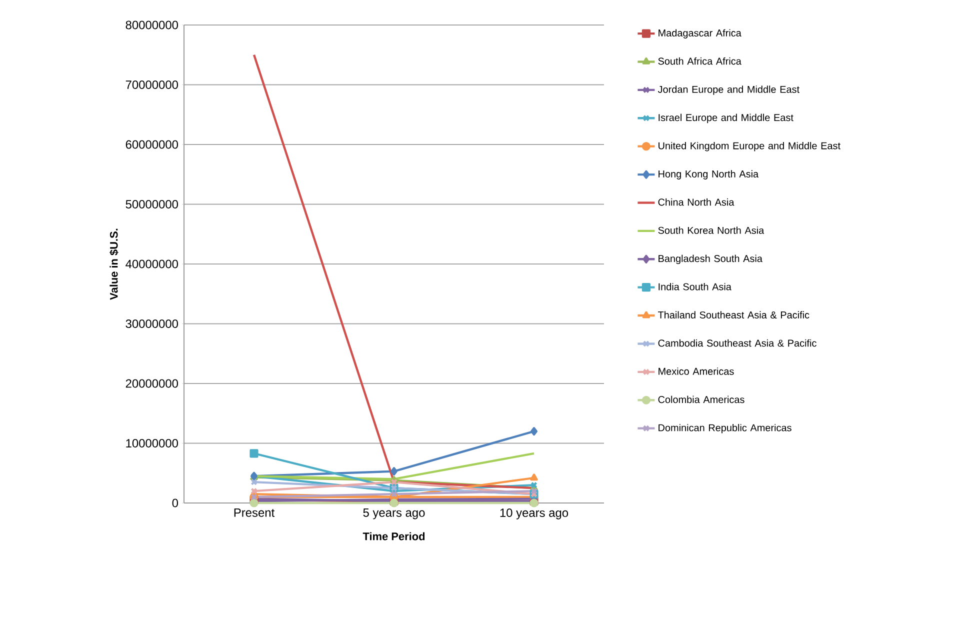 Image resolution: width=959 pixels, height=617 pixels. What do you see at coordinates (734, 314) in the screenshot?
I see `legend-label: Thailand Southeast Asia & Pacific` at bounding box center [734, 314].